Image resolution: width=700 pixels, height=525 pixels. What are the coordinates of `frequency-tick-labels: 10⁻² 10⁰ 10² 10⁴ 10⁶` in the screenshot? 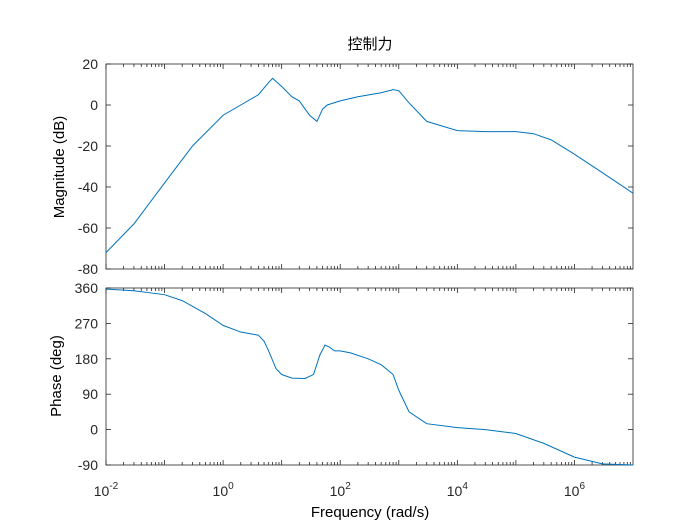 It's located at (340, 490).